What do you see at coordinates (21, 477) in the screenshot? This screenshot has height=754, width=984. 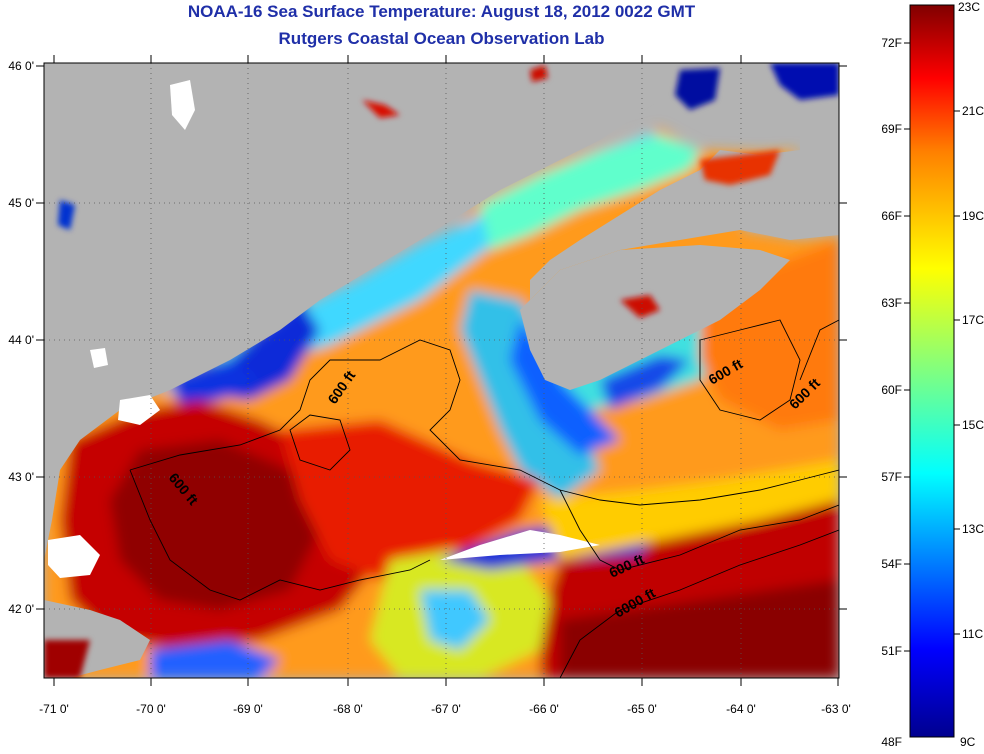 I see `lat-label-43: 43 0'` at bounding box center [21, 477].